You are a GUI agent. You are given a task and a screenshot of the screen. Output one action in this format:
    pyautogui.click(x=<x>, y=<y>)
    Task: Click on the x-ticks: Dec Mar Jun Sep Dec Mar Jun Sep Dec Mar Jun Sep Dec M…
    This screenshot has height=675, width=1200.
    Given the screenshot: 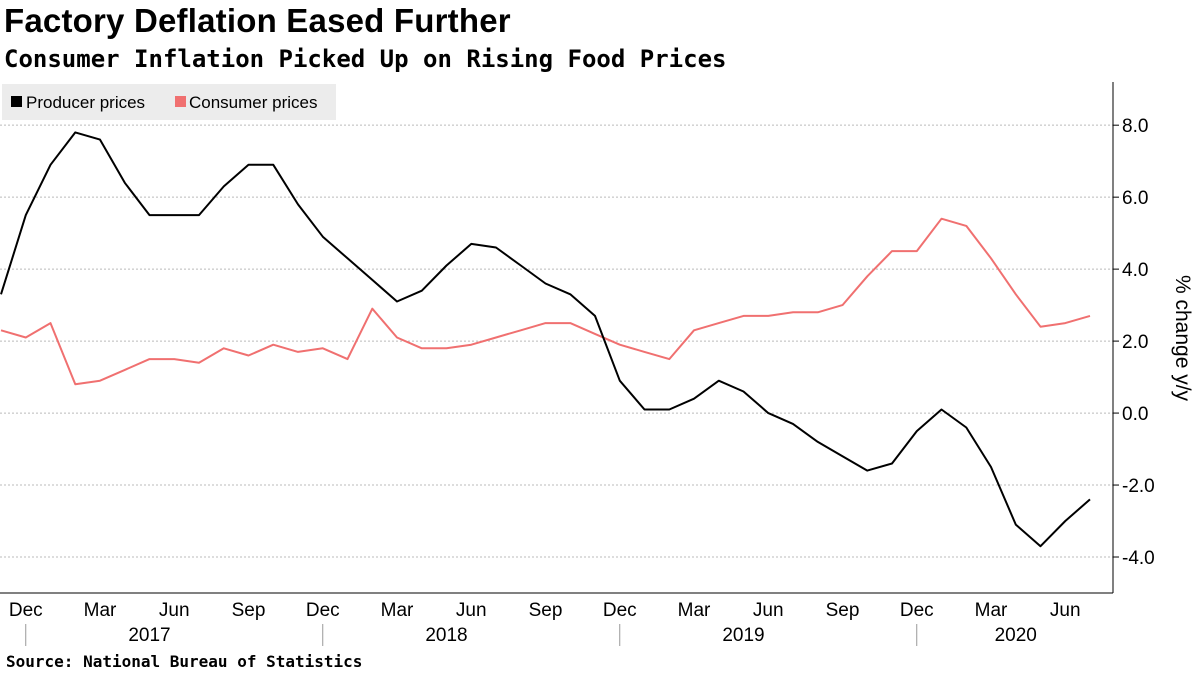 What is the action you would take?
    pyautogui.click(x=545, y=623)
    